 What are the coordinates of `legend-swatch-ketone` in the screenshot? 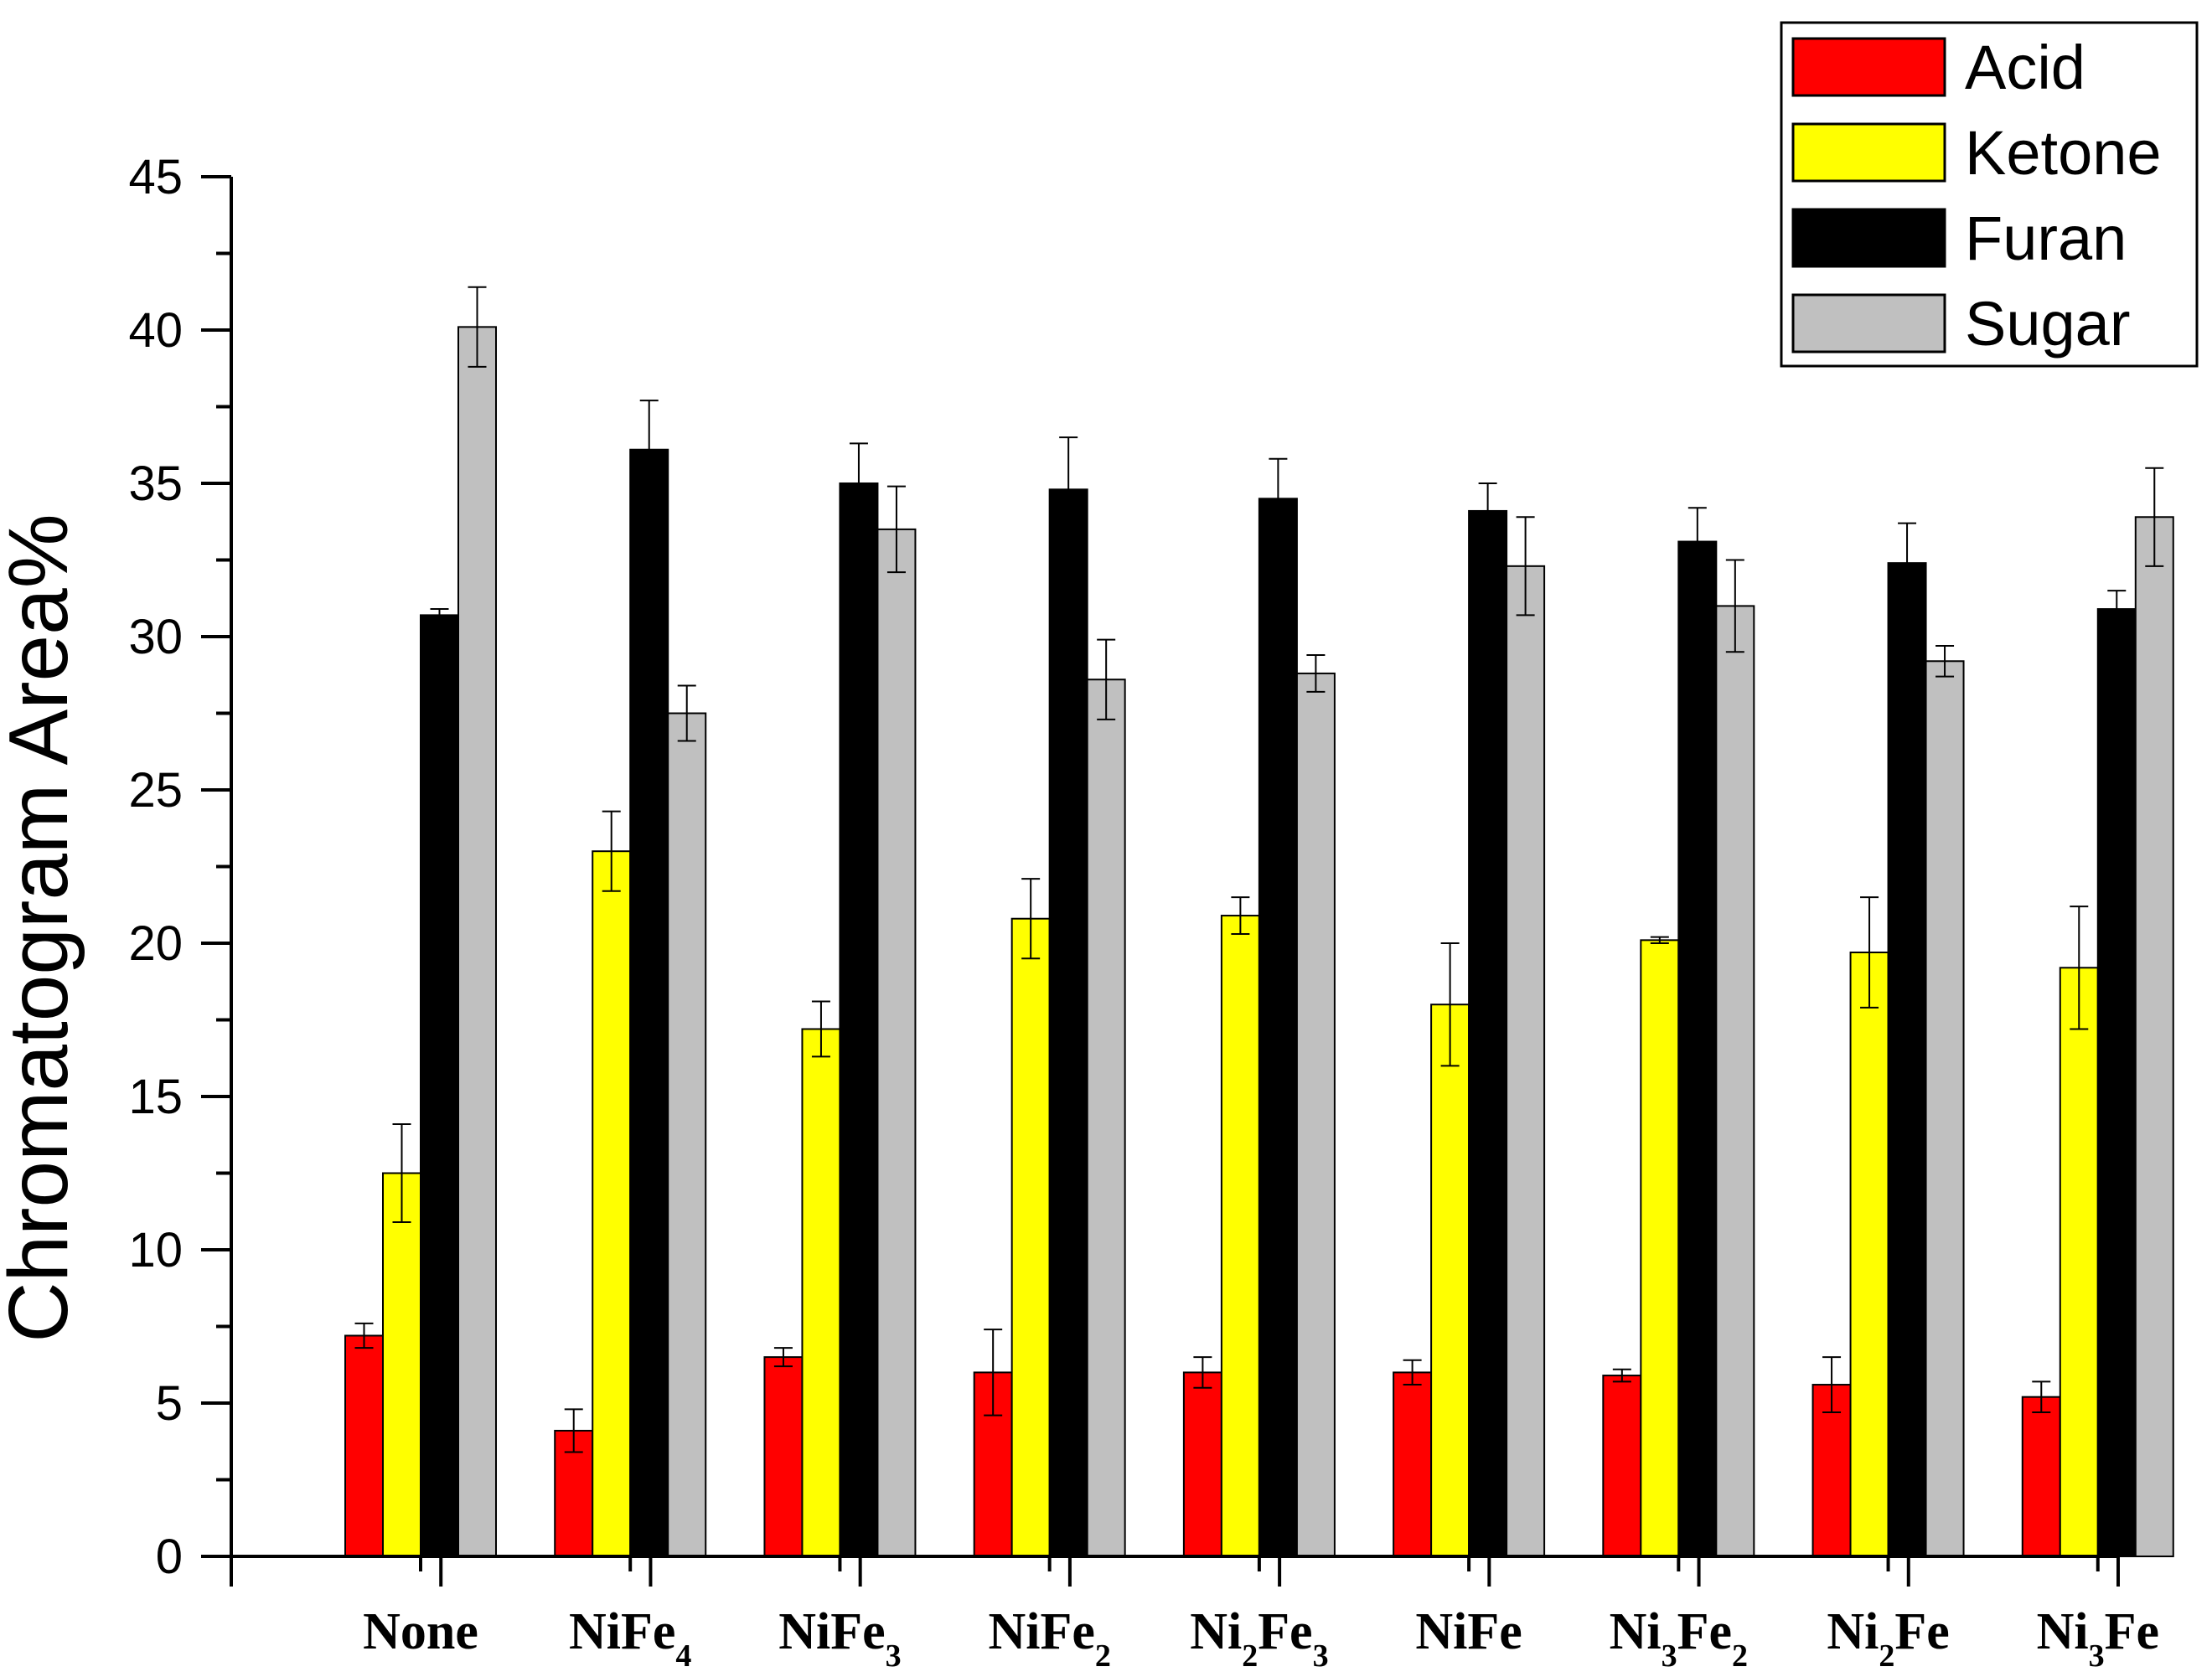 It's located at (1868, 152).